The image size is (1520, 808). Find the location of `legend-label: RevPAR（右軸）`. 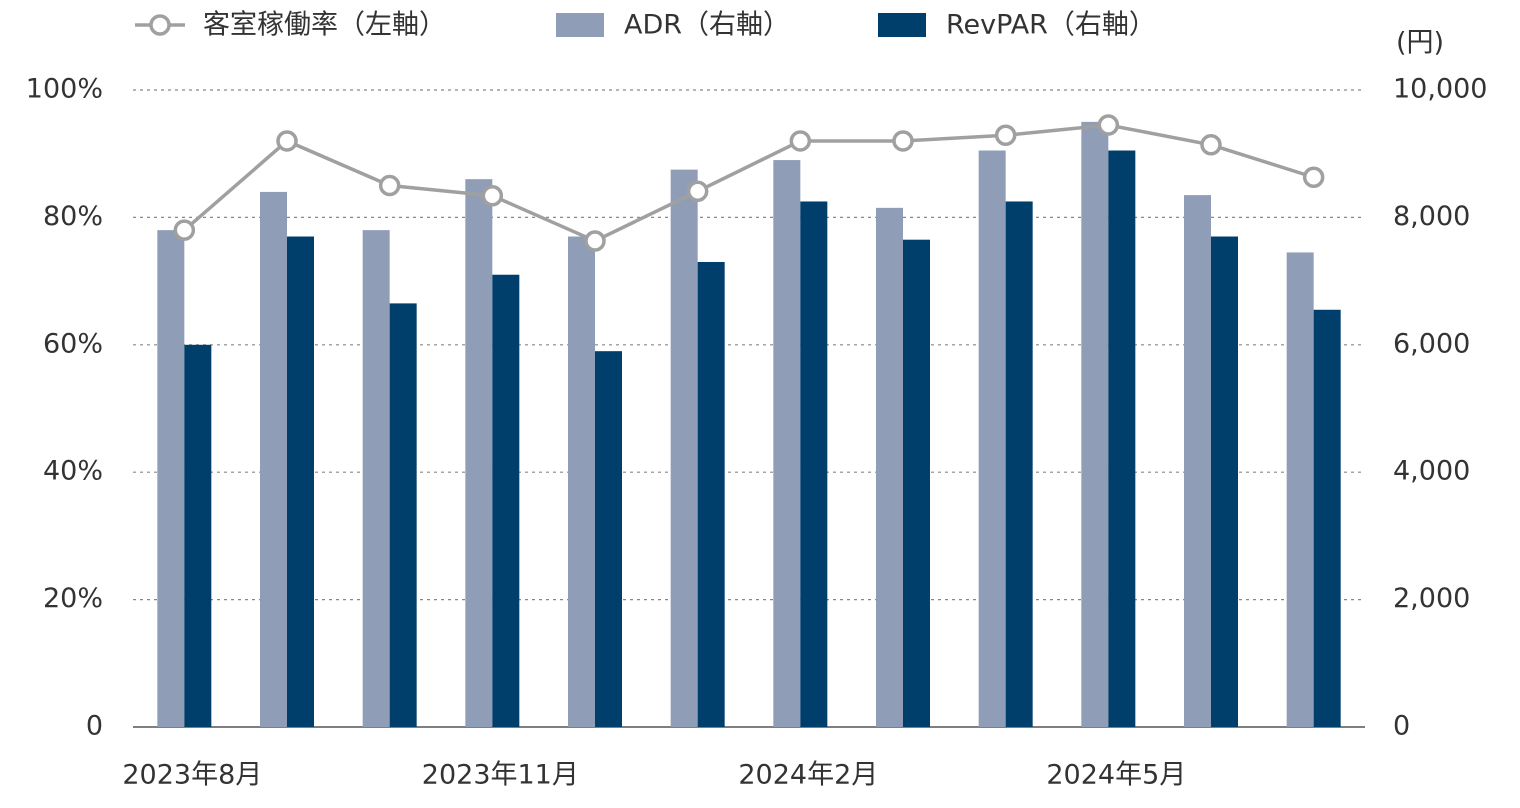

legend-label: RevPAR（右軸） is located at coordinates (1051, 25).